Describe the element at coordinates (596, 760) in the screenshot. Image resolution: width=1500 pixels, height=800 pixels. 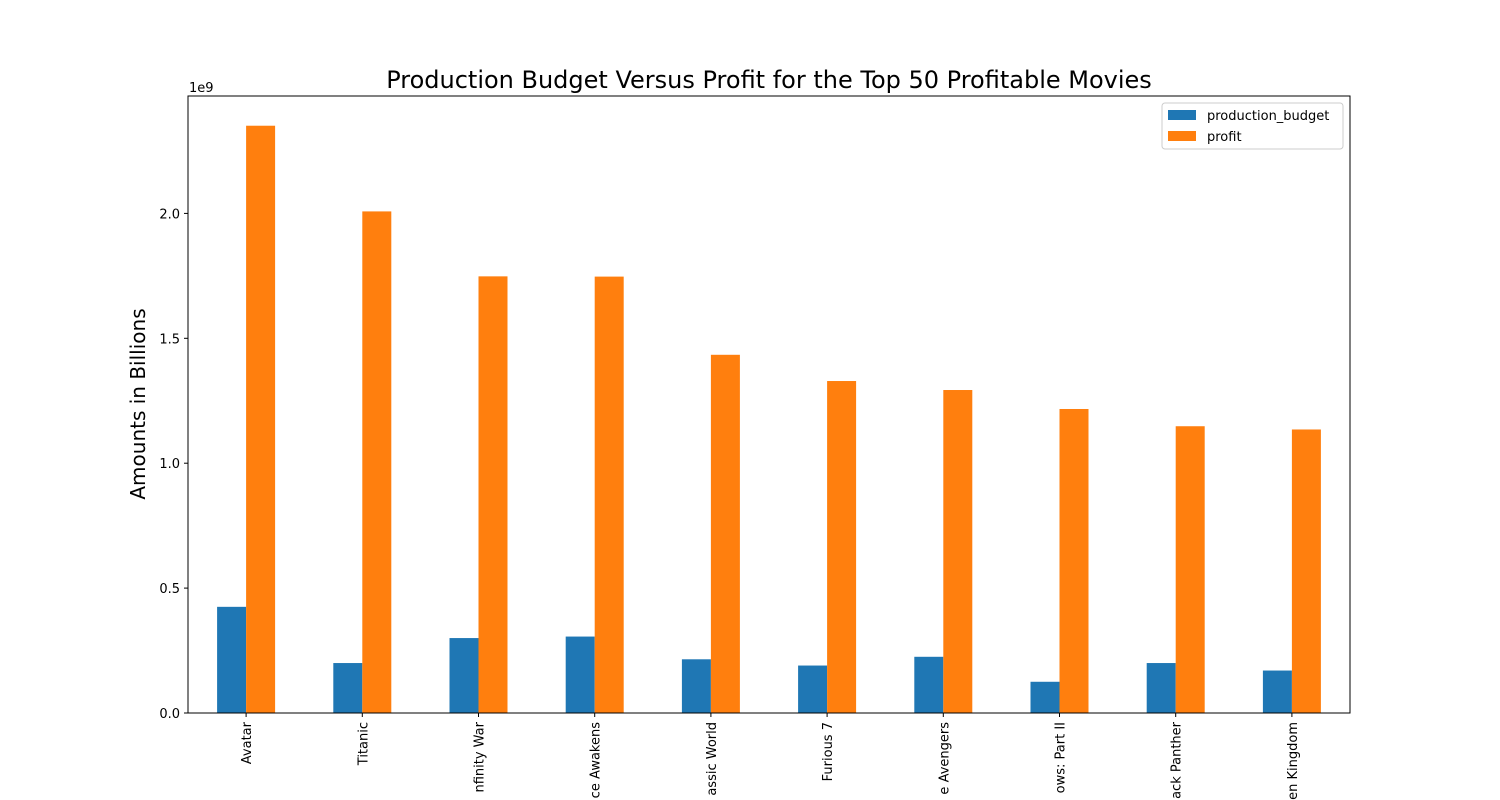
I see `x-tick-label: ce Awakens` at that location.